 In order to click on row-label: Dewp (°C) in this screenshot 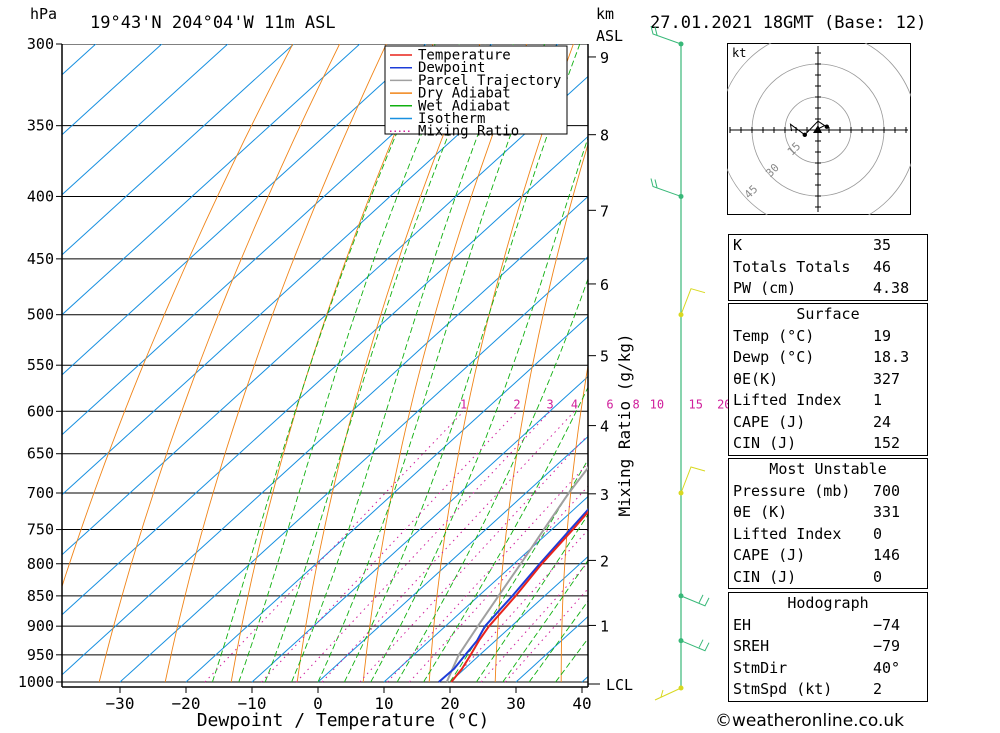, I will do `click(774, 357)`.